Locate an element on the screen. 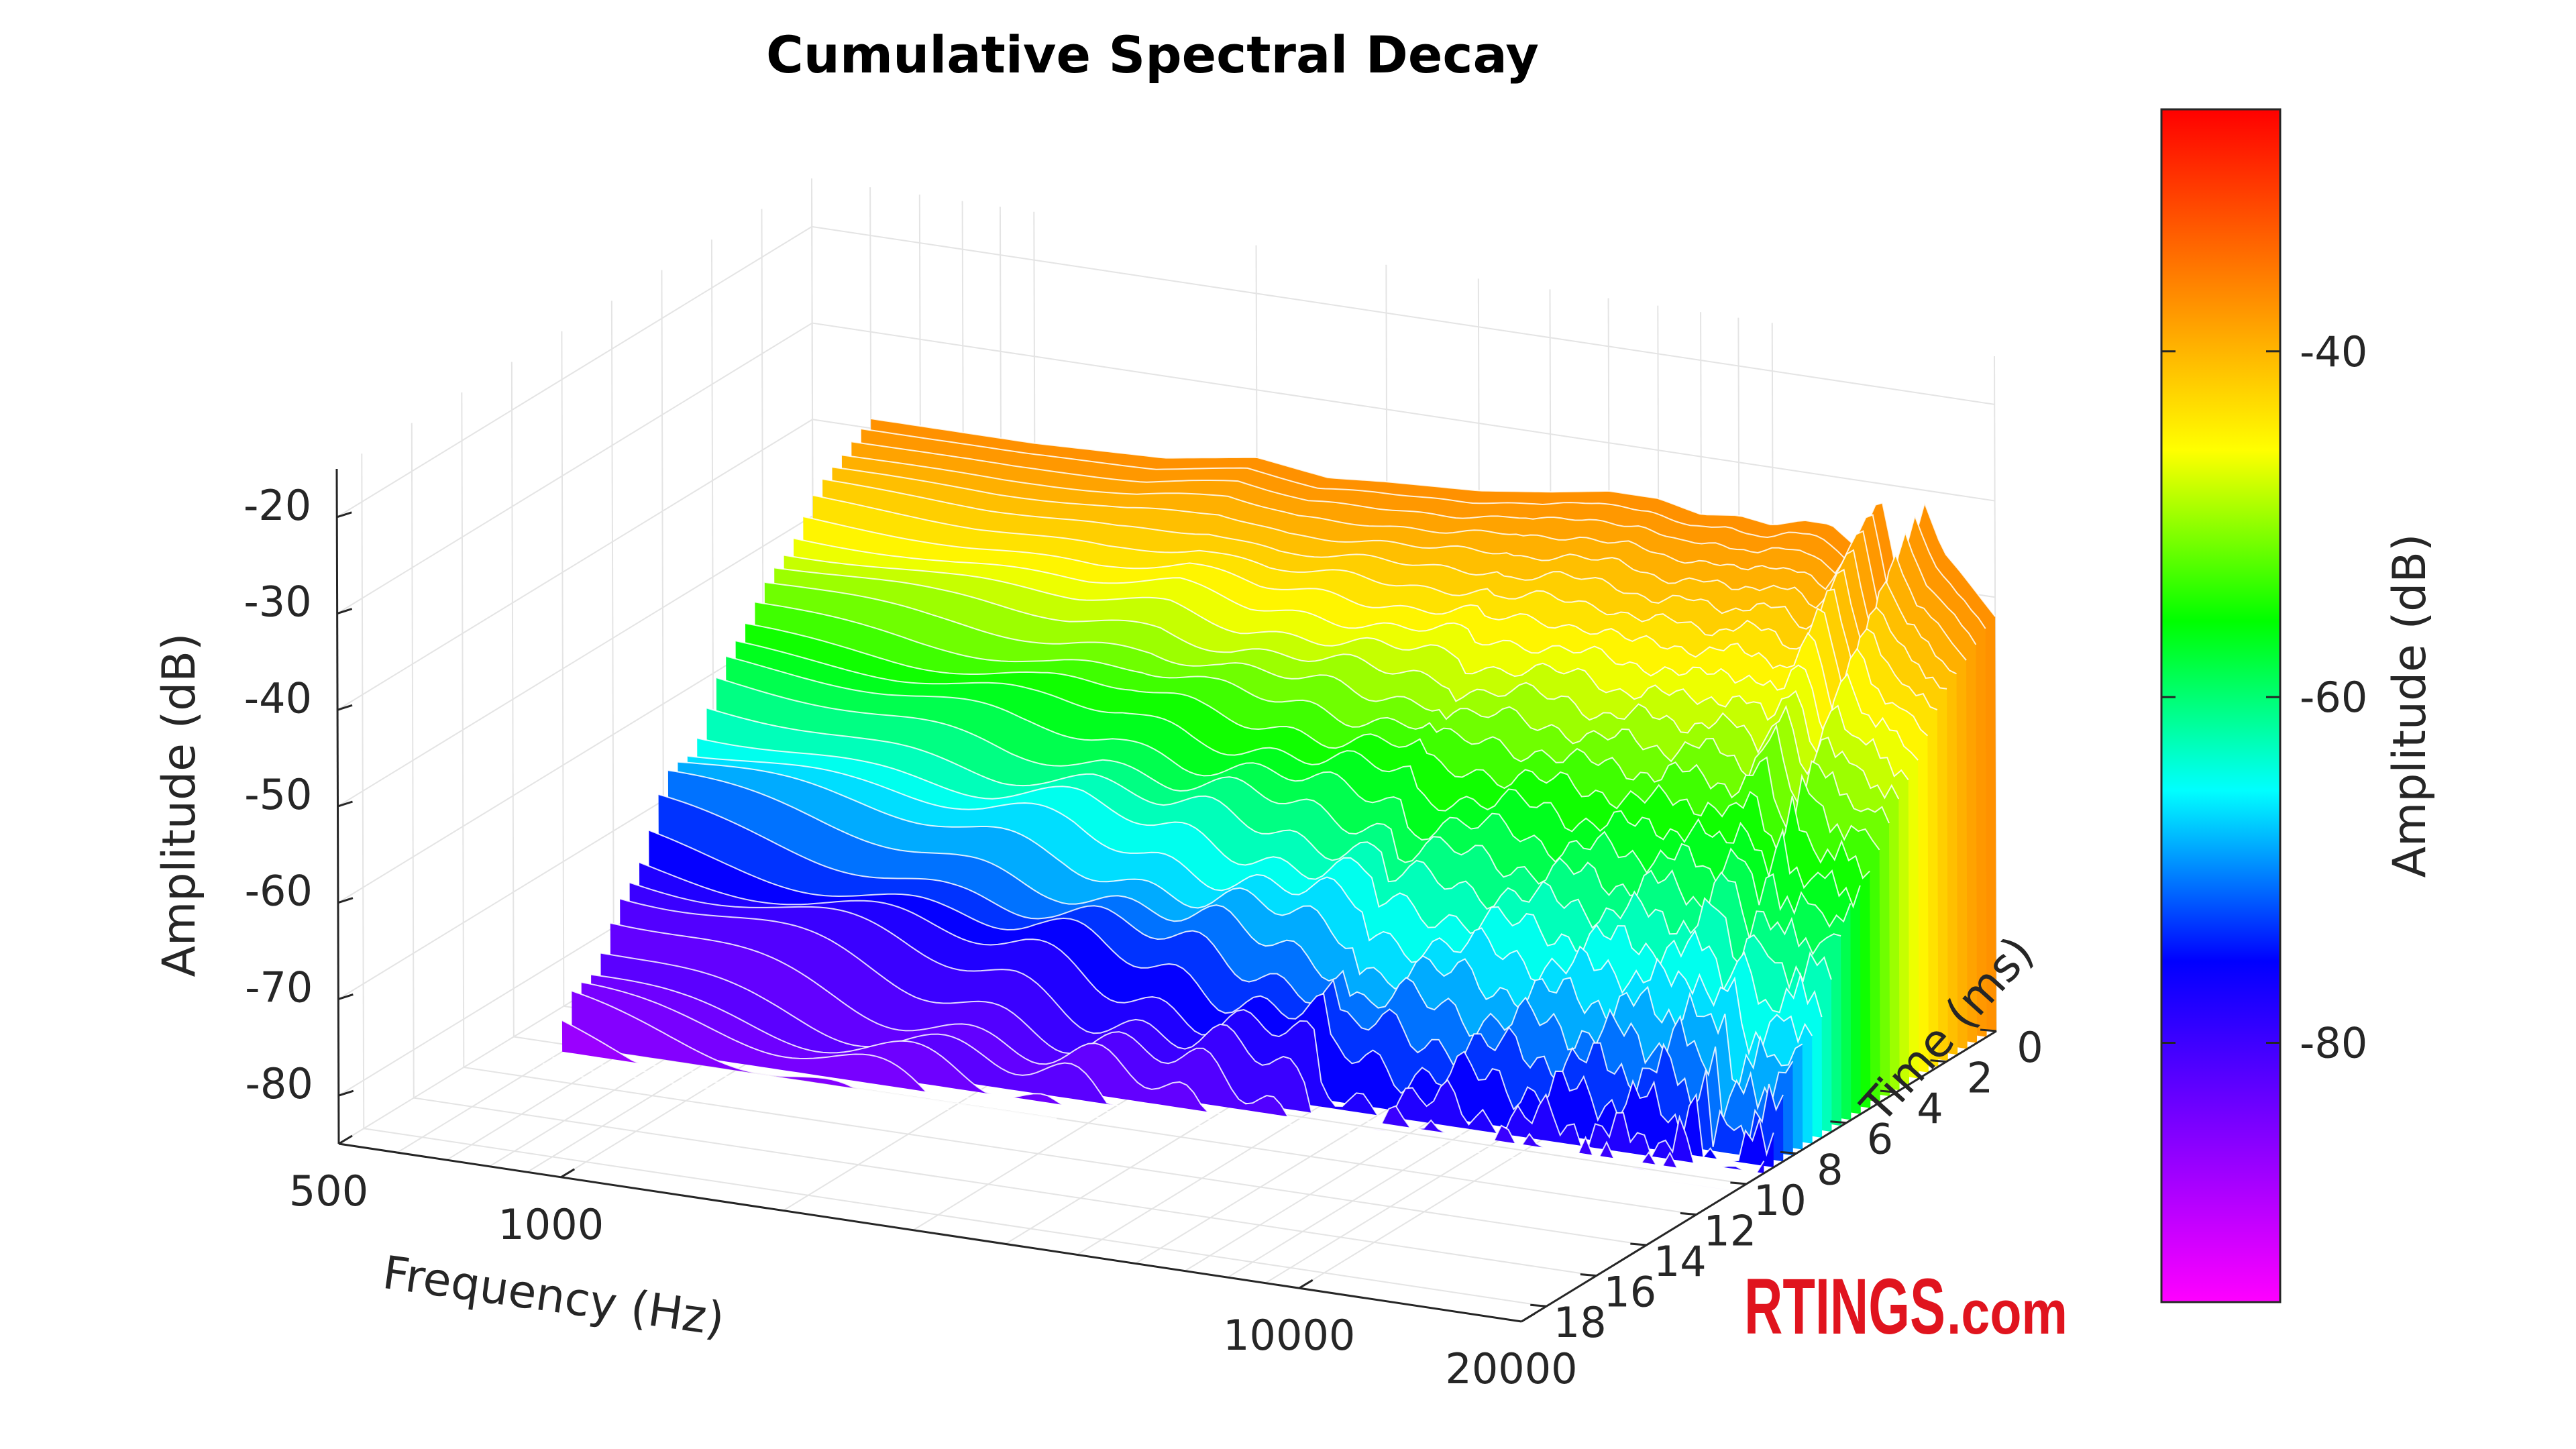  z-tick-label: -50 is located at coordinates (278, 794).